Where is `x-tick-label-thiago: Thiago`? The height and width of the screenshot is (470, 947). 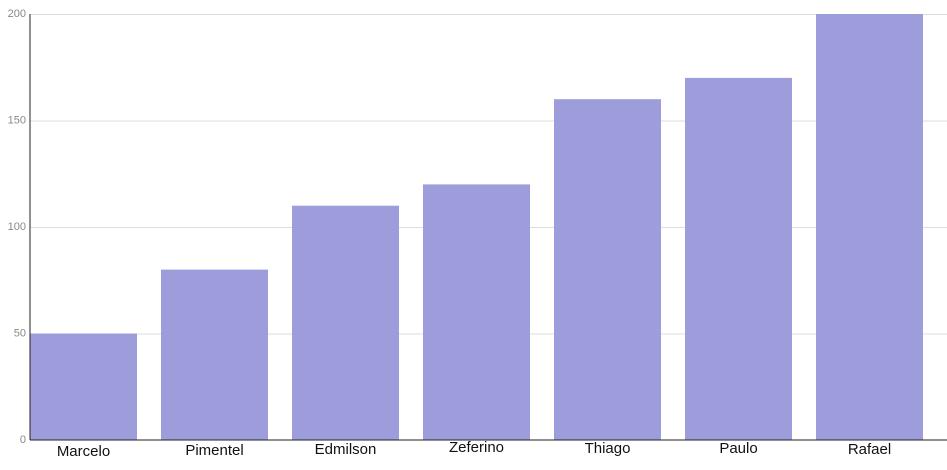 x-tick-label-thiago: Thiago is located at coordinates (608, 448).